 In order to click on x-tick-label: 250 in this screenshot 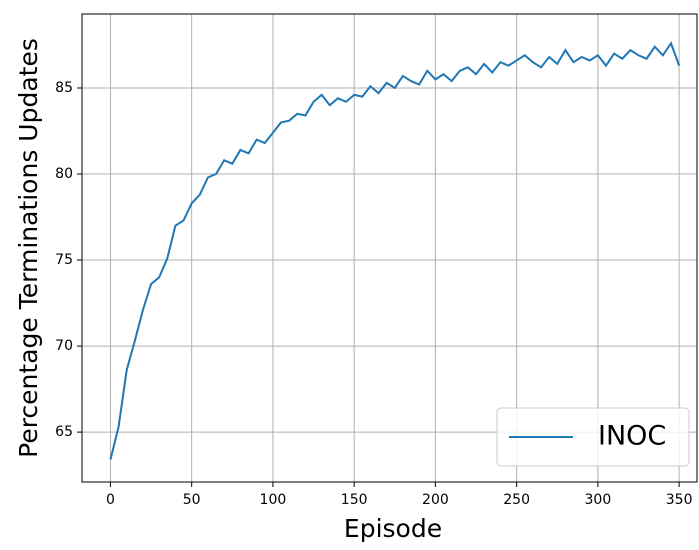, I will do `click(516, 500)`.